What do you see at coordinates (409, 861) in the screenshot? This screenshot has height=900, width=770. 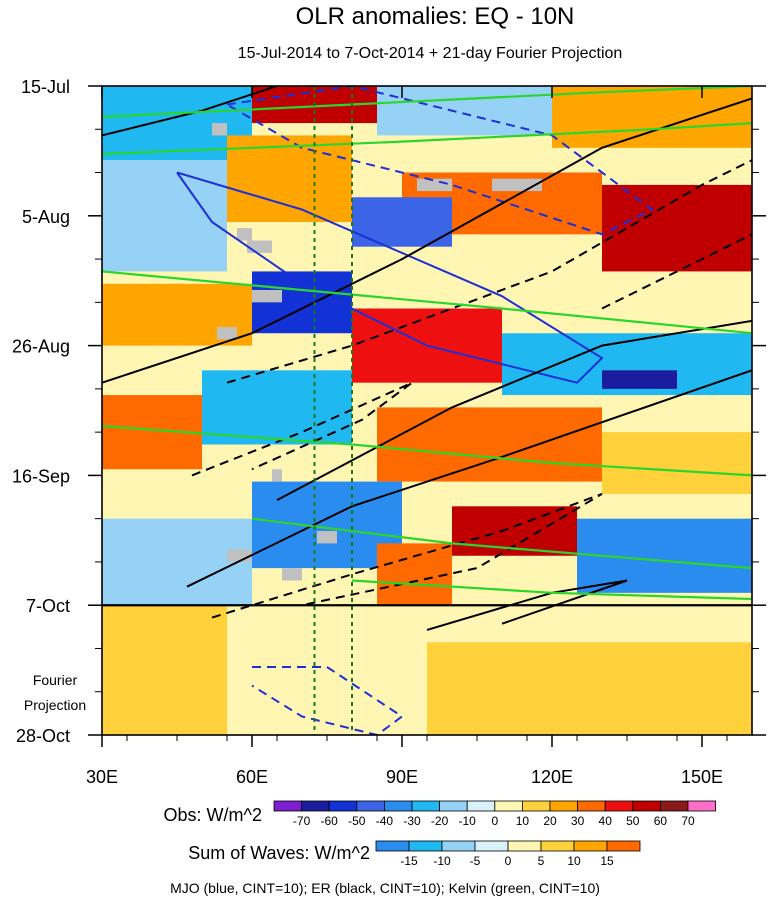 I see `colorbar-tick-label: -15` at bounding box center [409, 861].